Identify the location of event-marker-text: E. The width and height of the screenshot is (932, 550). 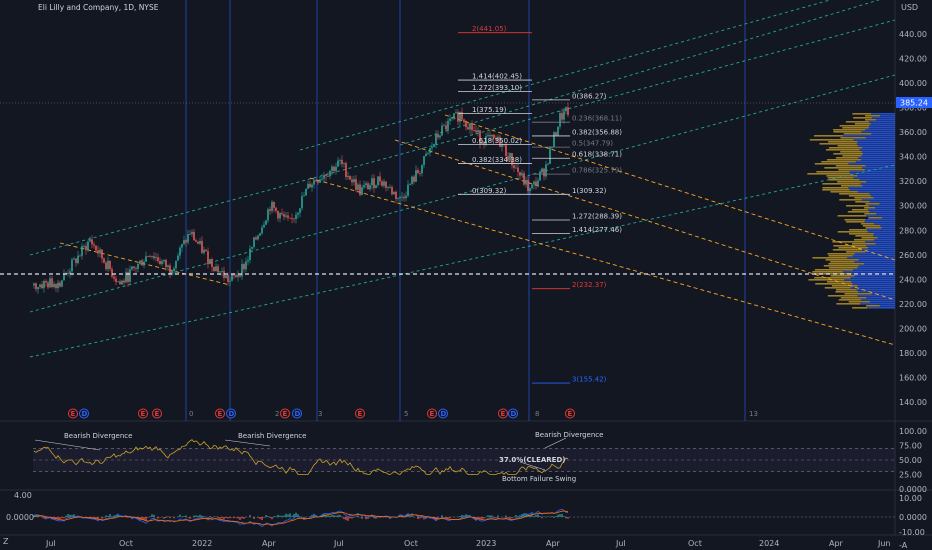
(285, 414).